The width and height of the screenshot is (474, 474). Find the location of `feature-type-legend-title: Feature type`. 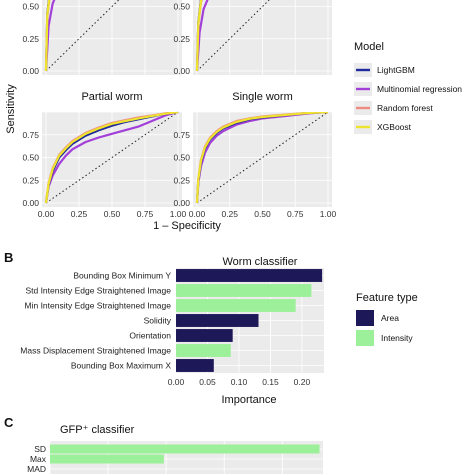

feature-type-legend-title: Feature type is located at coordinates (387, 298).